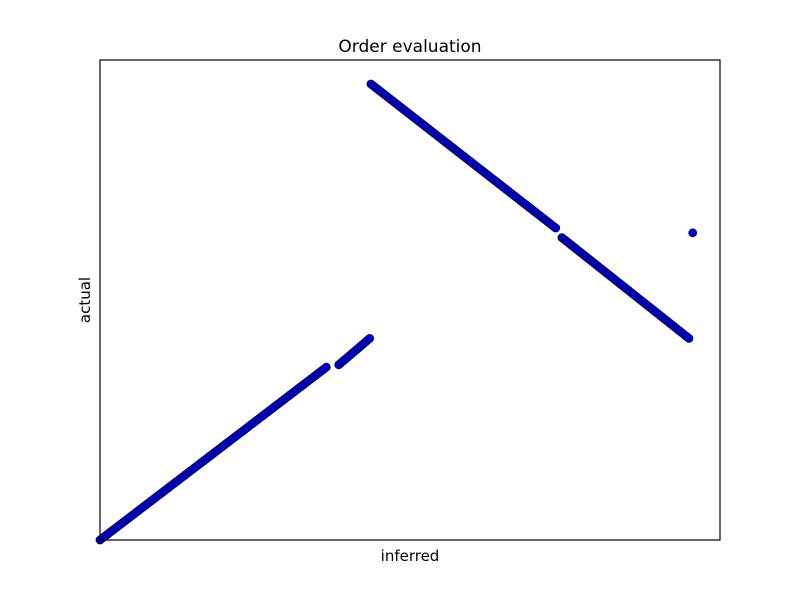 This screenshot has height=605, width=800. What do you see at coordinates (410, 556) in the screenshot?
I see `x-axis-label: inferred` at bounding box center [410, 556].